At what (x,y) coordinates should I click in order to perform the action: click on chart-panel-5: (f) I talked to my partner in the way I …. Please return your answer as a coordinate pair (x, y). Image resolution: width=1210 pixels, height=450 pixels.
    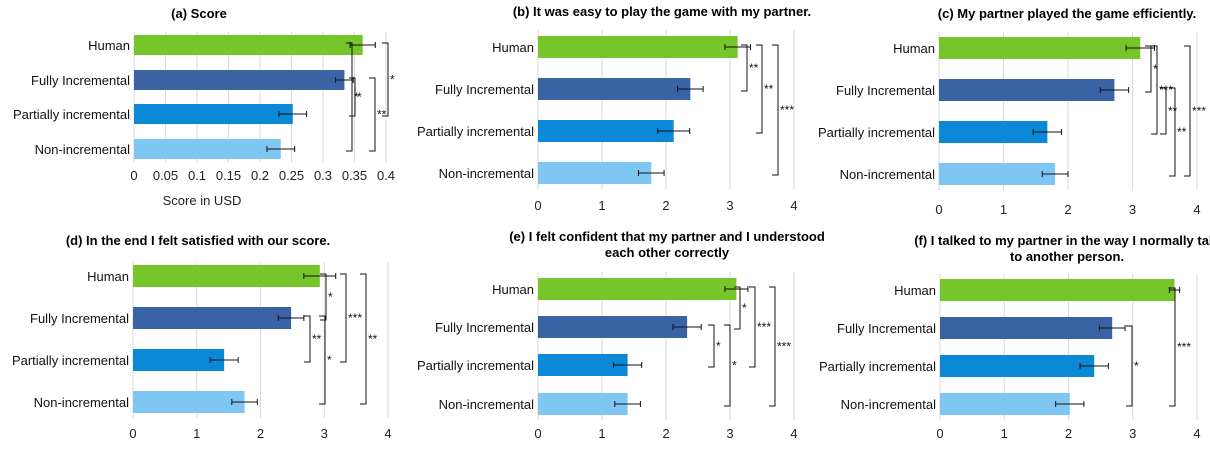
    Looking at the image, I should click on (1014, 337).